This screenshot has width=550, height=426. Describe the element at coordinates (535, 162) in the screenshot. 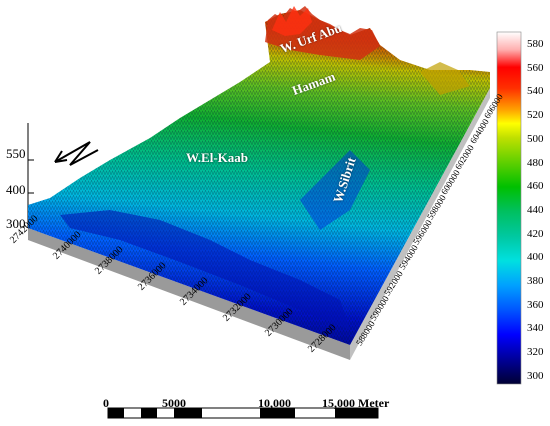

I see `colorbar-tick: 480` at that location.